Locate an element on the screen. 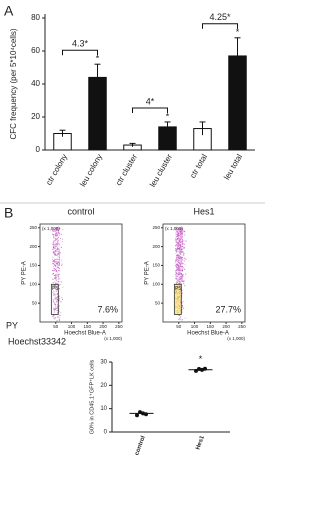 The width and height of the screenshot is (320, 505). outer-y-label: PY is located at coordinates (12, 325).